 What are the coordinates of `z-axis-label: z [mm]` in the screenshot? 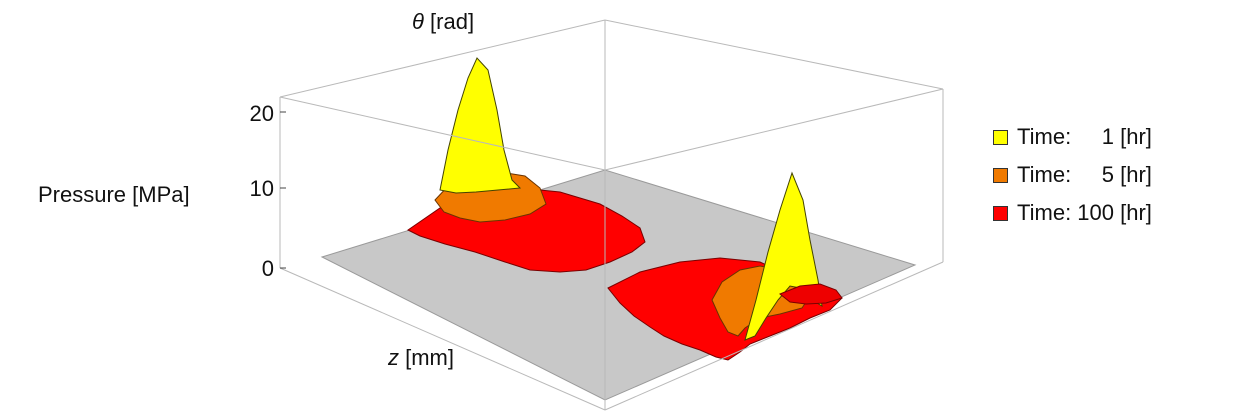 It's located at (421, 358).